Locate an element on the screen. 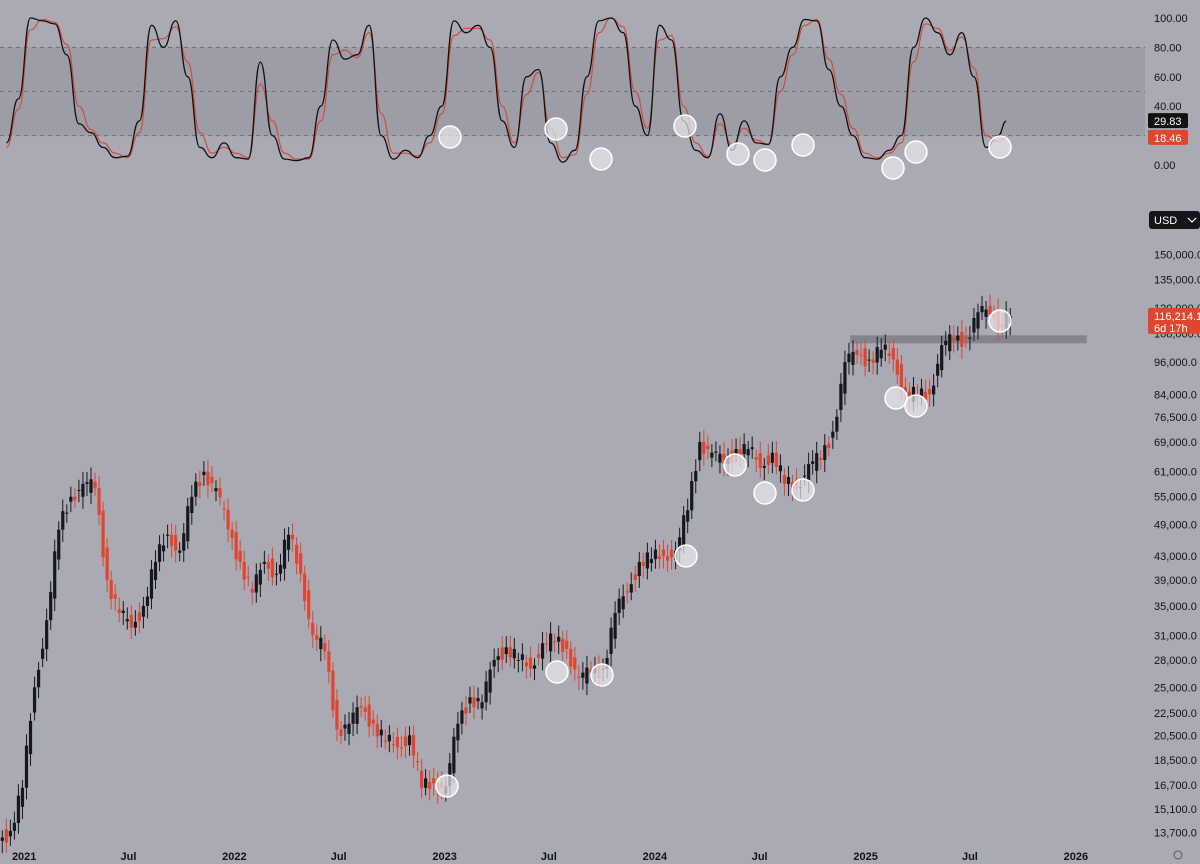 The image size is (1200, 864). price-tick-label: 28,000.0 is located at coordinates (1175, 661).